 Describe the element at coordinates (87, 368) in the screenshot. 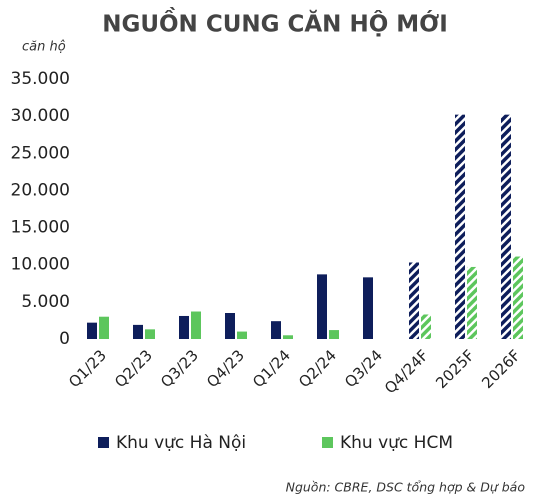

I see `x-tick-label: Q1/23` at that location.